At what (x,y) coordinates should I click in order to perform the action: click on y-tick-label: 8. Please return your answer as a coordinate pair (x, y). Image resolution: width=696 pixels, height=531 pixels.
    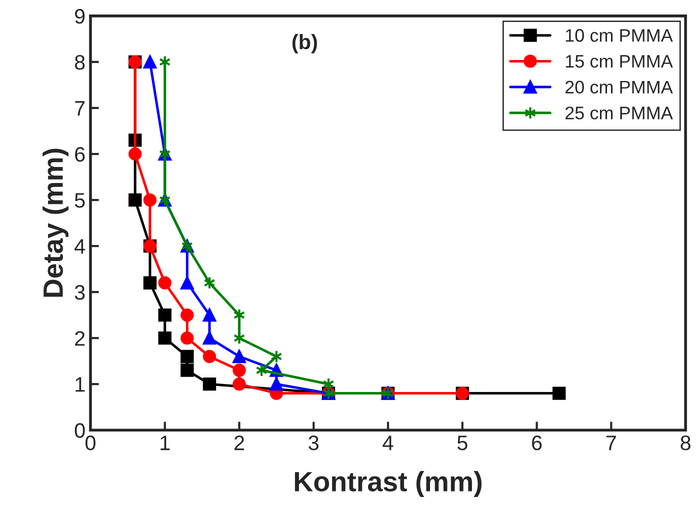
    Looking at the image, I should click on (79, 62).